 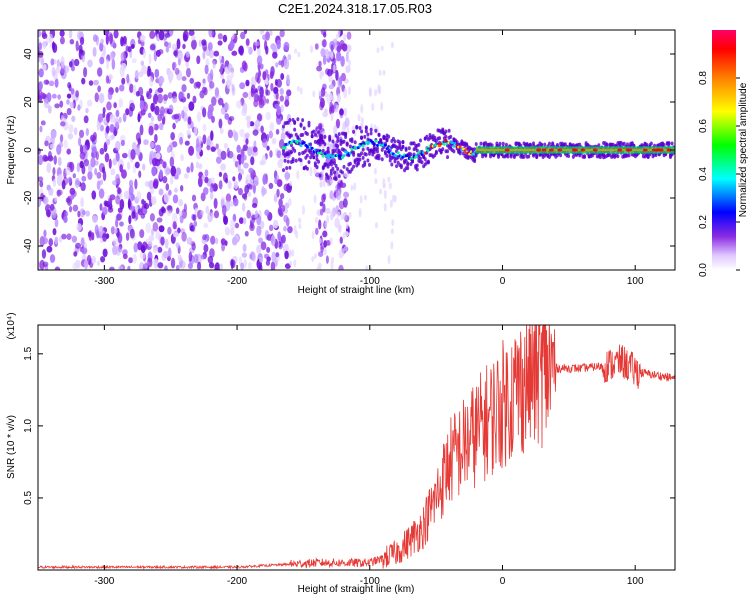 What do you see at coordinates (104, 581) in the screenshot?
I see `x-tick-label: -300` at bounding box center [104, 581].